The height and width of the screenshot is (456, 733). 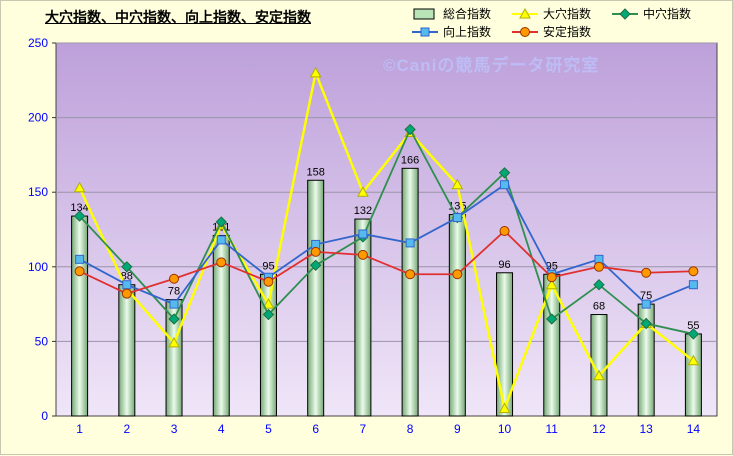 I want to click on x-axis-label: 8, so click(x=410, y=429).